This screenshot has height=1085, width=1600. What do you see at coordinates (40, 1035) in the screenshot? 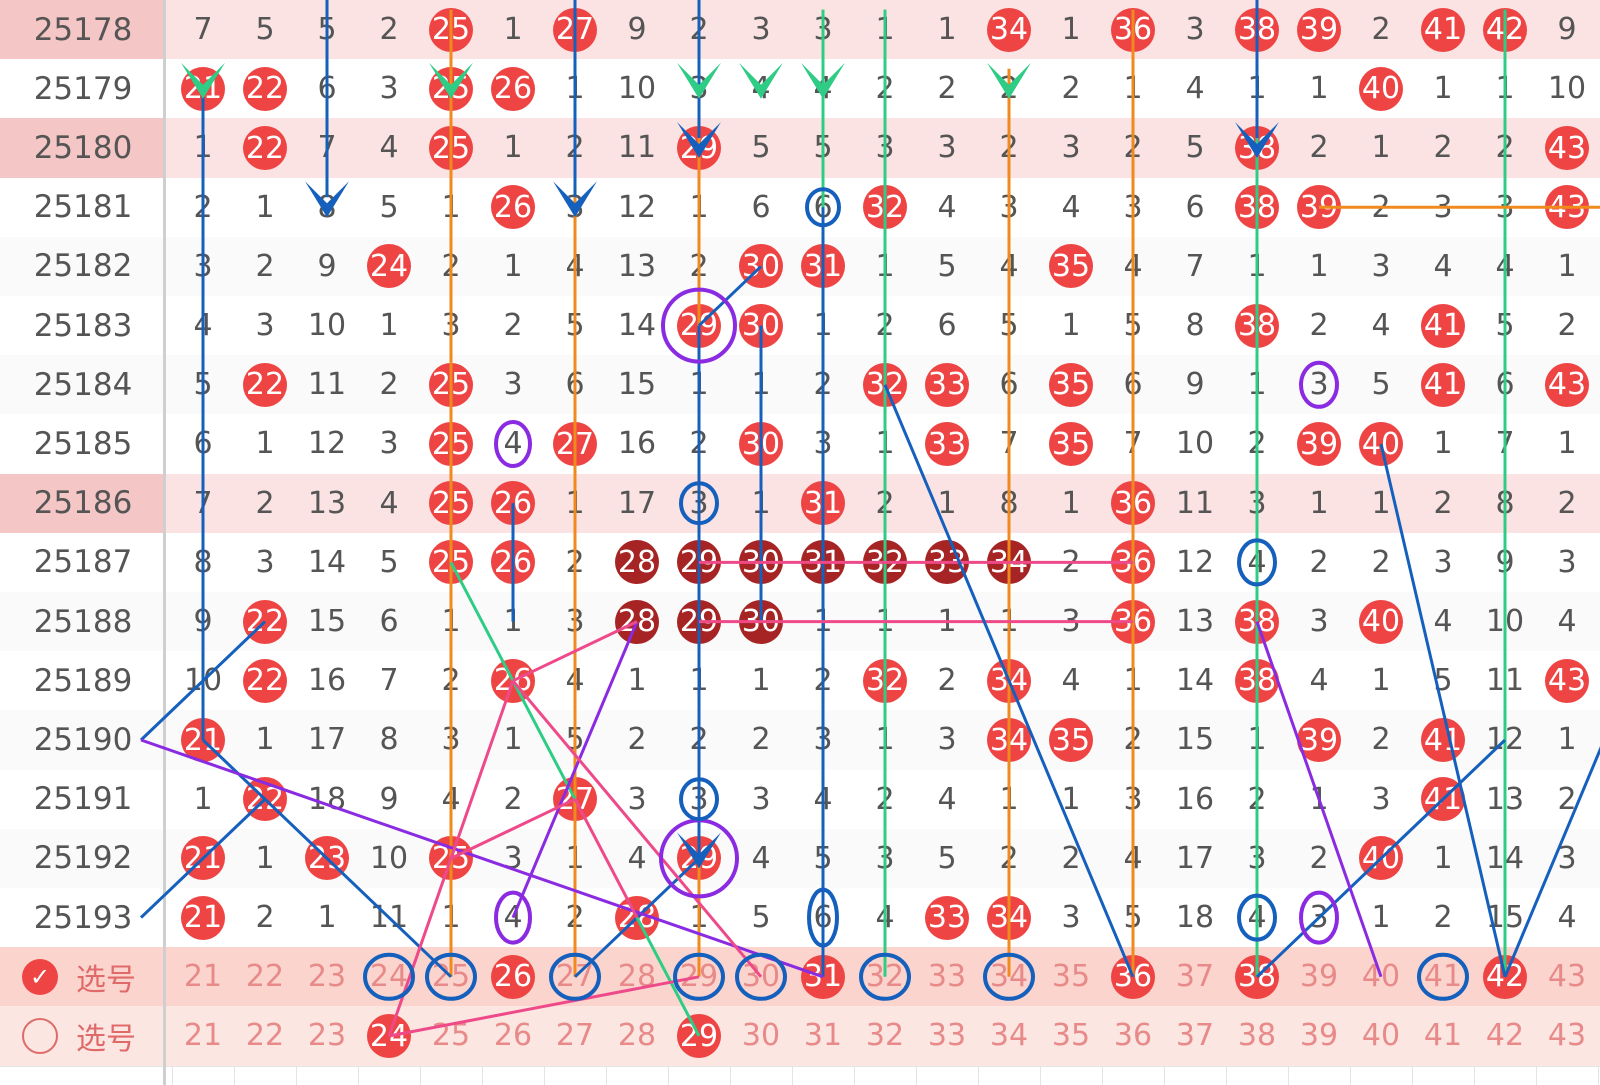
I see `unchecked-icon` at bounding box center [40, 1035].